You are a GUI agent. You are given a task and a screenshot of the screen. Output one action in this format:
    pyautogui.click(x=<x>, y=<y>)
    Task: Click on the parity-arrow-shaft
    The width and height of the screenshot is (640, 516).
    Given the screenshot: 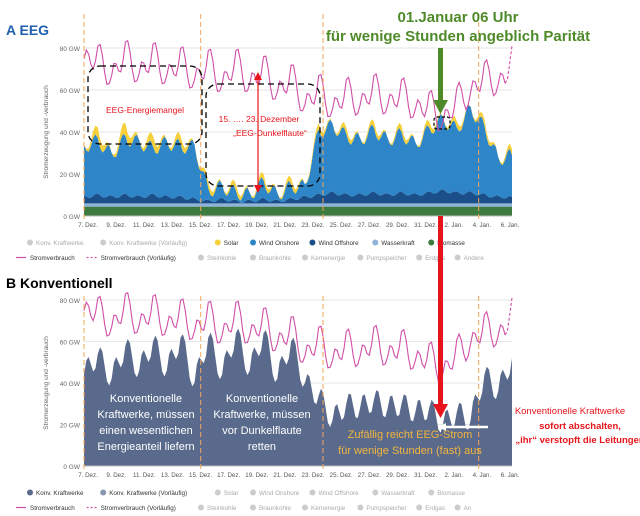 What is the action you would take?
    pyautogui.click(x=440, y=74)
    